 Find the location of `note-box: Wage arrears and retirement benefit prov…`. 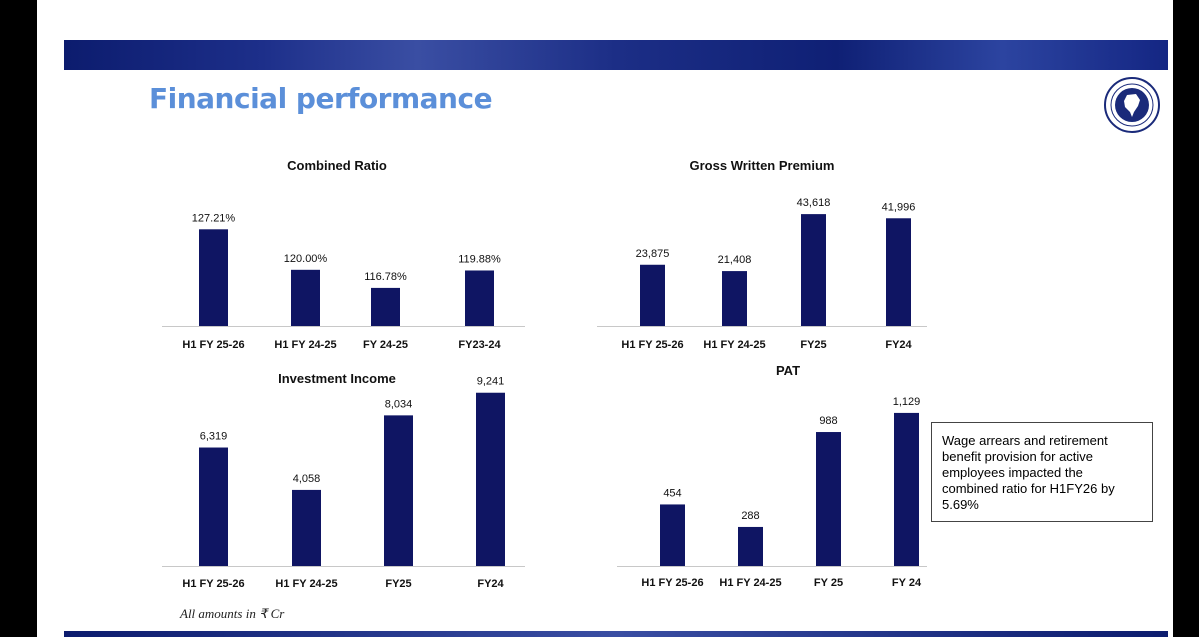

note-box: Wage arrears and retirement benefit prov… is located at coordinates (1042, 472).